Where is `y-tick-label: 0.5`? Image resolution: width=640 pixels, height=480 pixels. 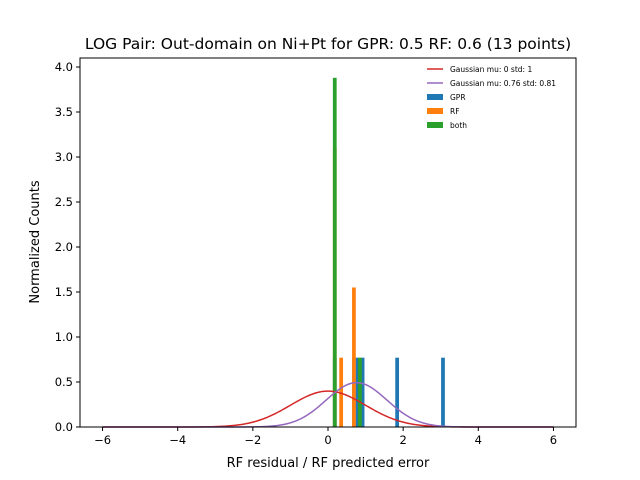 y-tick-label: 0.5 is located at coordinates (64, 382).